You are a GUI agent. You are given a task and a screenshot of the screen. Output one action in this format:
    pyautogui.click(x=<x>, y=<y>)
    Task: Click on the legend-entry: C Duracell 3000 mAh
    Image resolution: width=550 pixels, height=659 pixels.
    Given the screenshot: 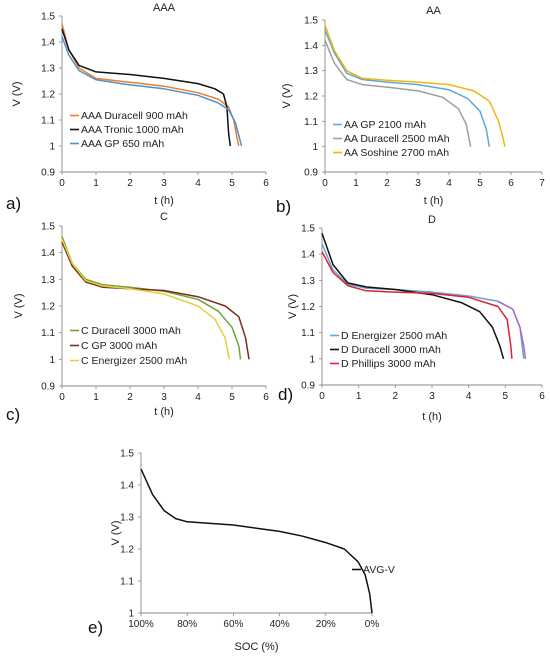 What is the action you would take?
    pyautogui.click(x=131, y=331)
    